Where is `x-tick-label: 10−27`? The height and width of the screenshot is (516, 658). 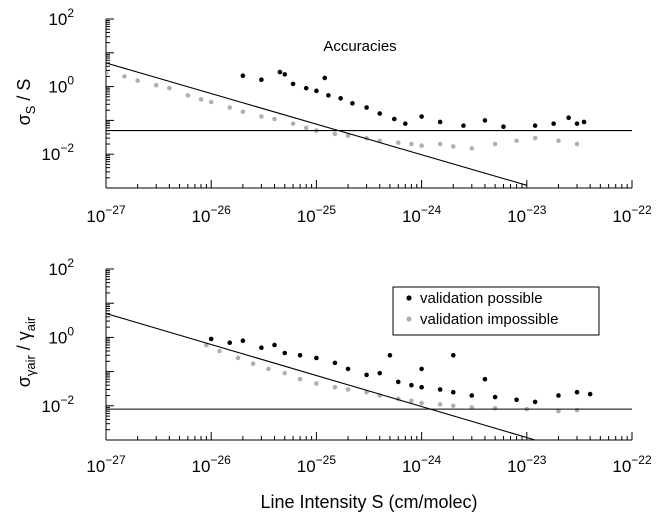
x-tick-label: 10−27 is located at coordinates (106, 214).